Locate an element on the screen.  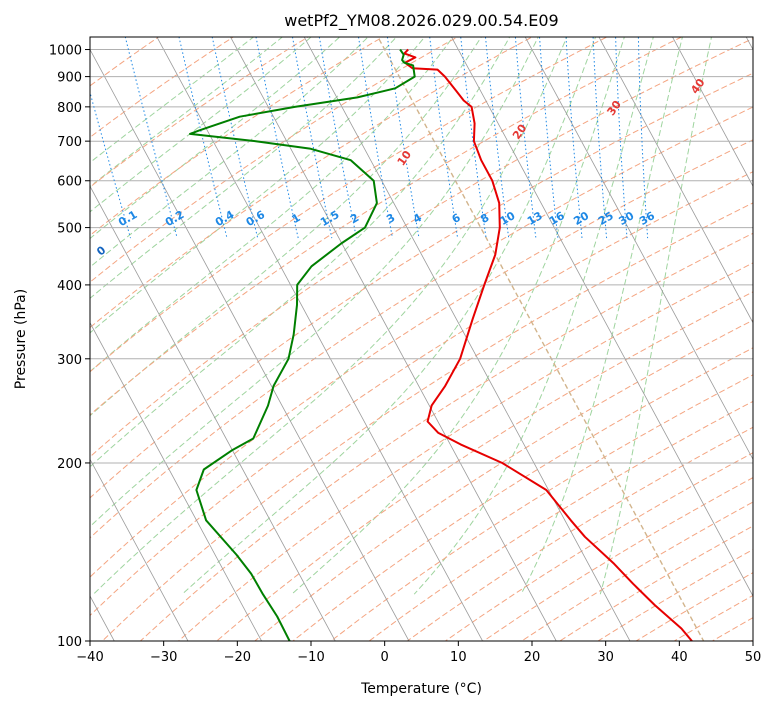
y-tick-label: 400 is located at coordinates (69, 286).